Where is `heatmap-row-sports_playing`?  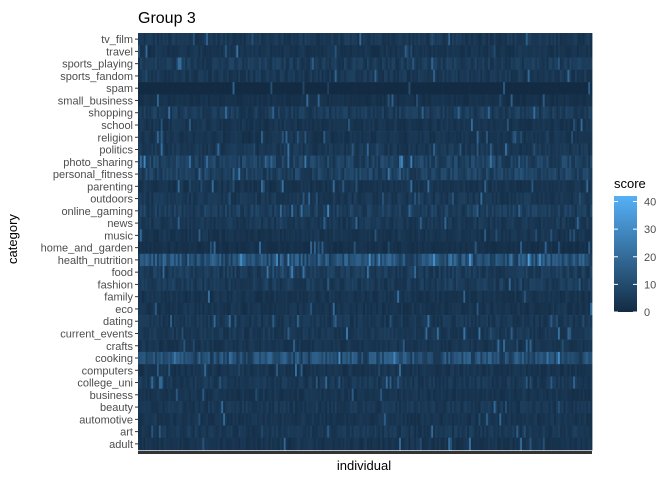
heatmap-row-sports_playing is located at coordinates (365, 64).